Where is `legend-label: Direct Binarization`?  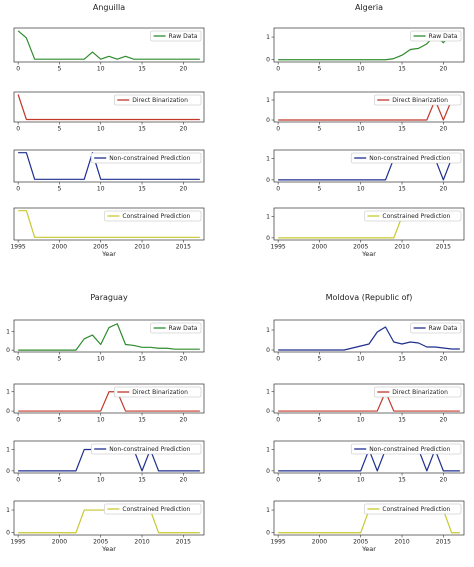 legend-label: Direct Binarization is located at coordinates (420, 100).